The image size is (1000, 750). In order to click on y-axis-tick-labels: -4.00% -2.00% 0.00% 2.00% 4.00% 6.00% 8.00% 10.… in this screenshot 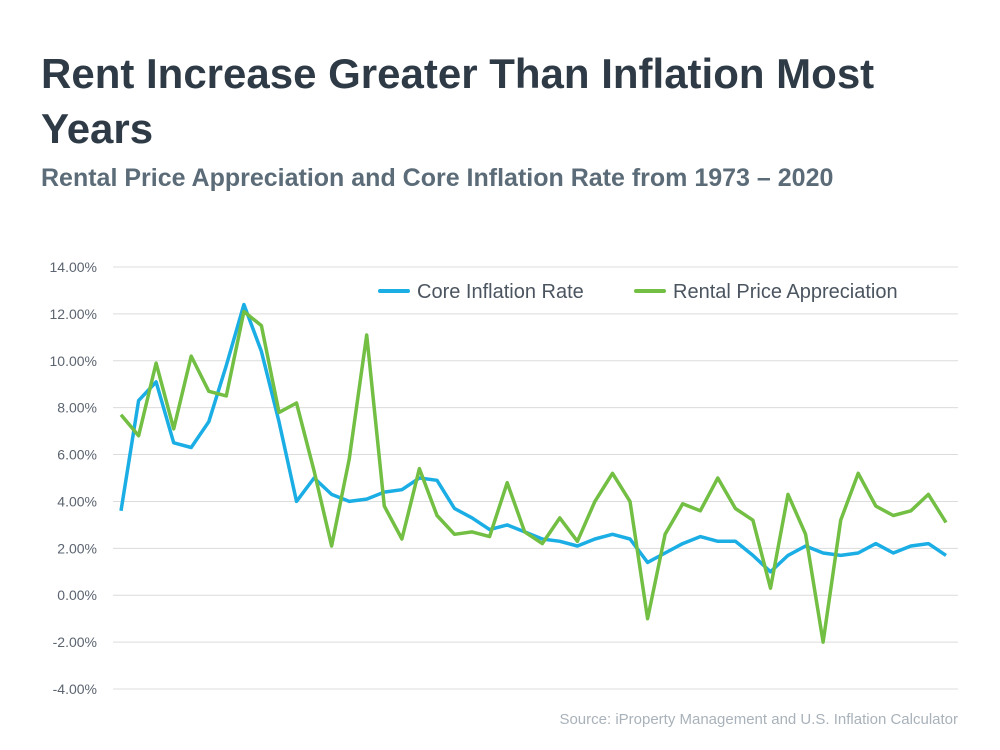, I will do `click(73, 478)`.